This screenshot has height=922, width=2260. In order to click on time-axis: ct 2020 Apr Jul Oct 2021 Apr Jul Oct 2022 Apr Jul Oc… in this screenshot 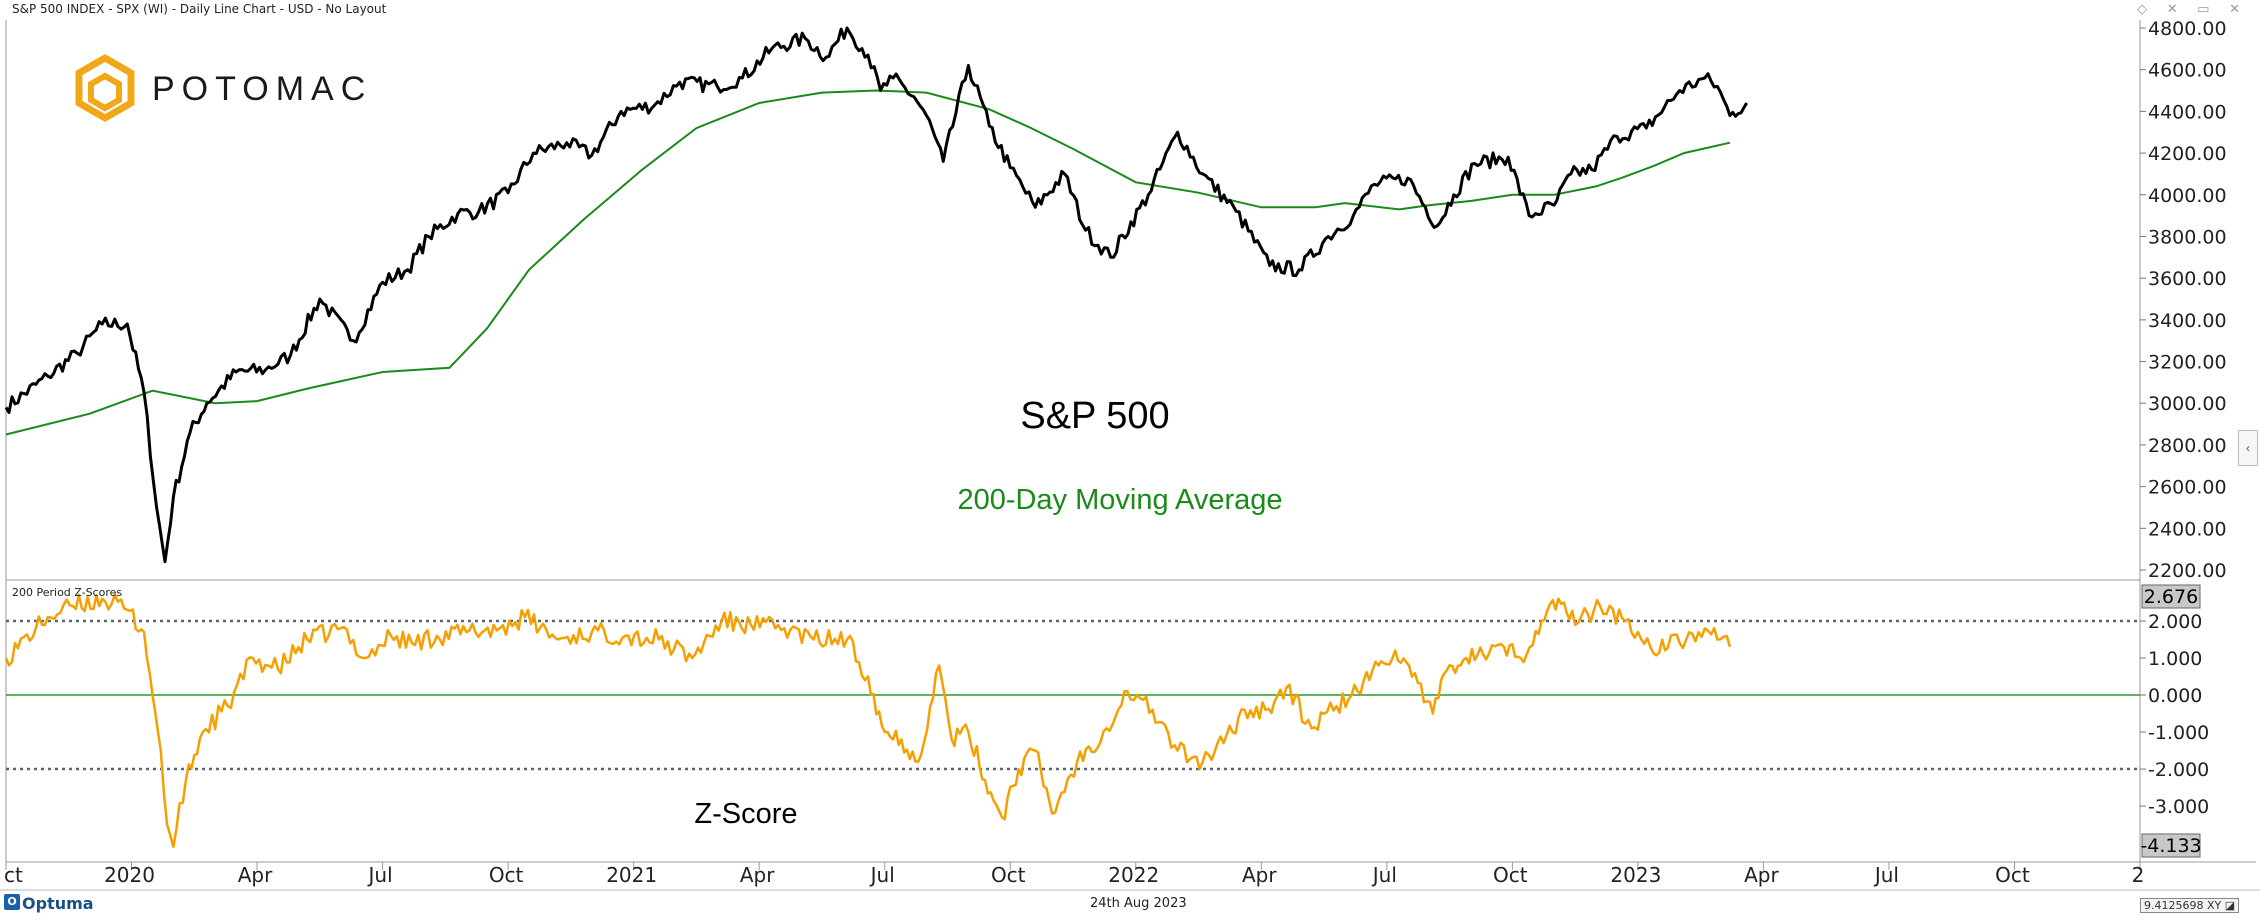, I will do `click(1074, 874)`.